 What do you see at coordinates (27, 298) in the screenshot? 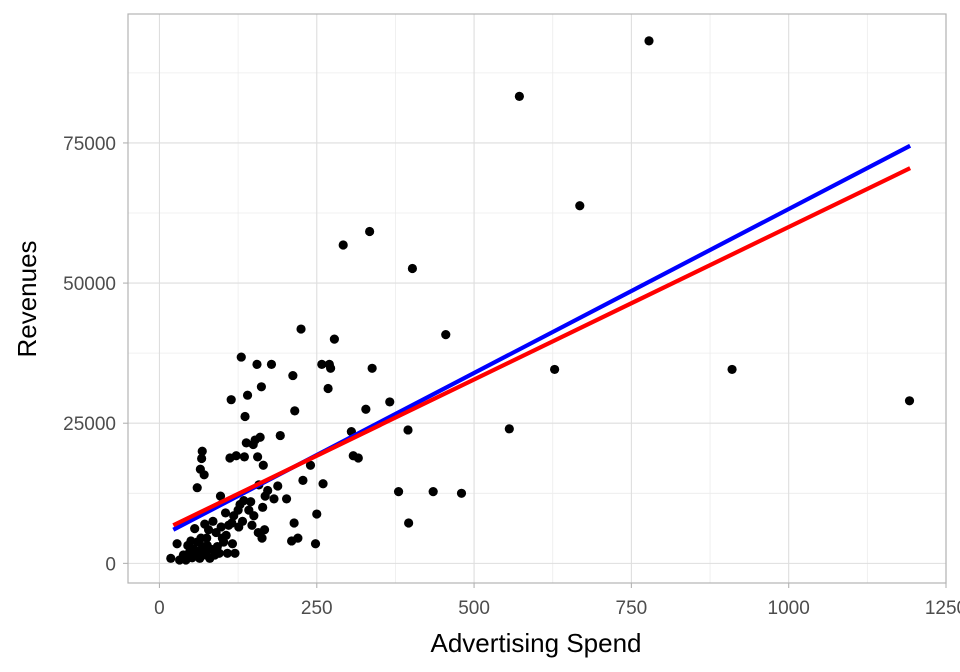
I see `y-axis-title: Revenues` at bounding box center [27, 298].